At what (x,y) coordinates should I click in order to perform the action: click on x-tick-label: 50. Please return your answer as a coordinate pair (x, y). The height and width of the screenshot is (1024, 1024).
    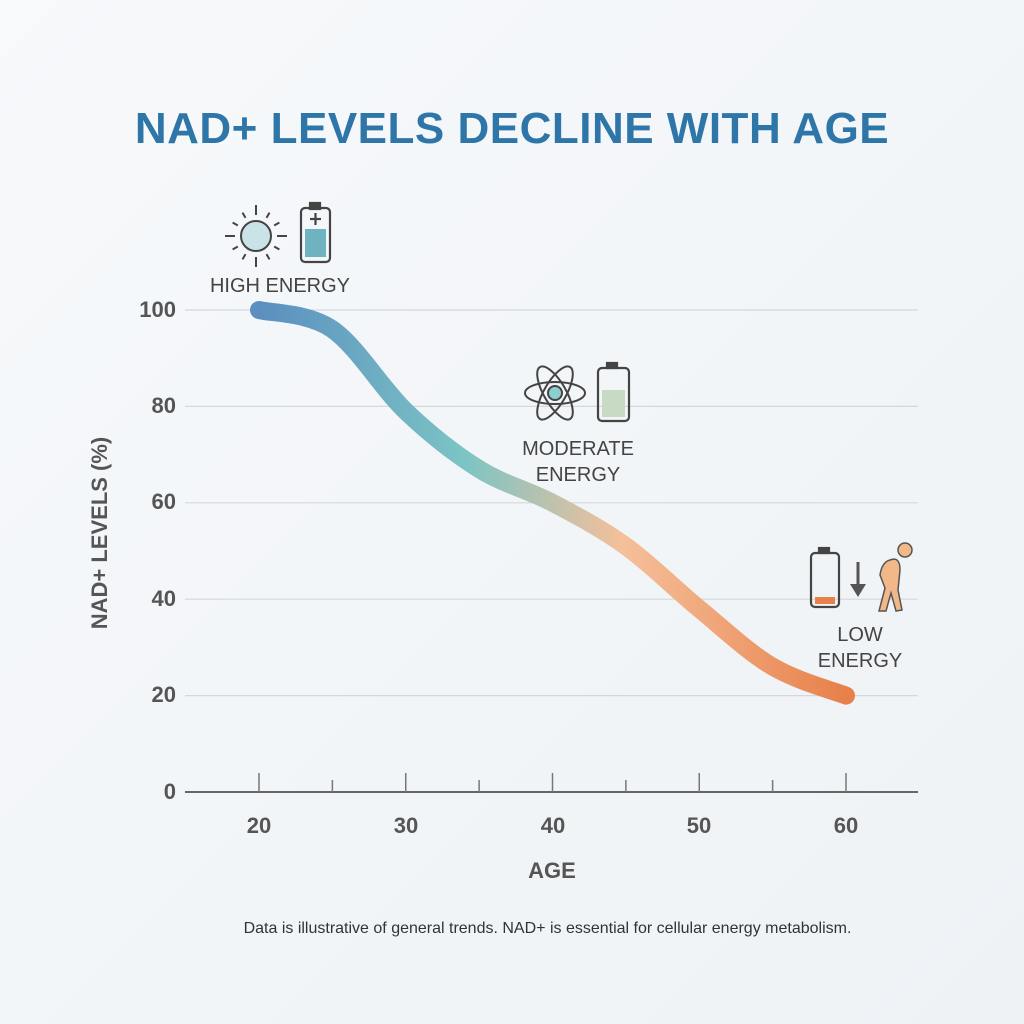
    Looking at the image, I should click on (699, 825).